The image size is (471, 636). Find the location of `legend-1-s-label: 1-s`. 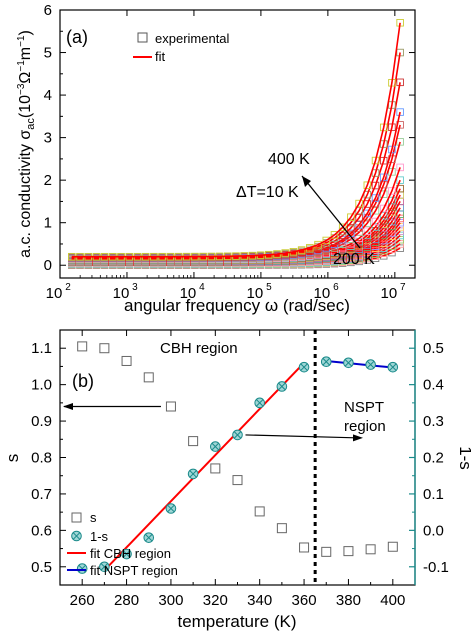

legend-1-s-label: 1-s is located at coordinates (99, 536).